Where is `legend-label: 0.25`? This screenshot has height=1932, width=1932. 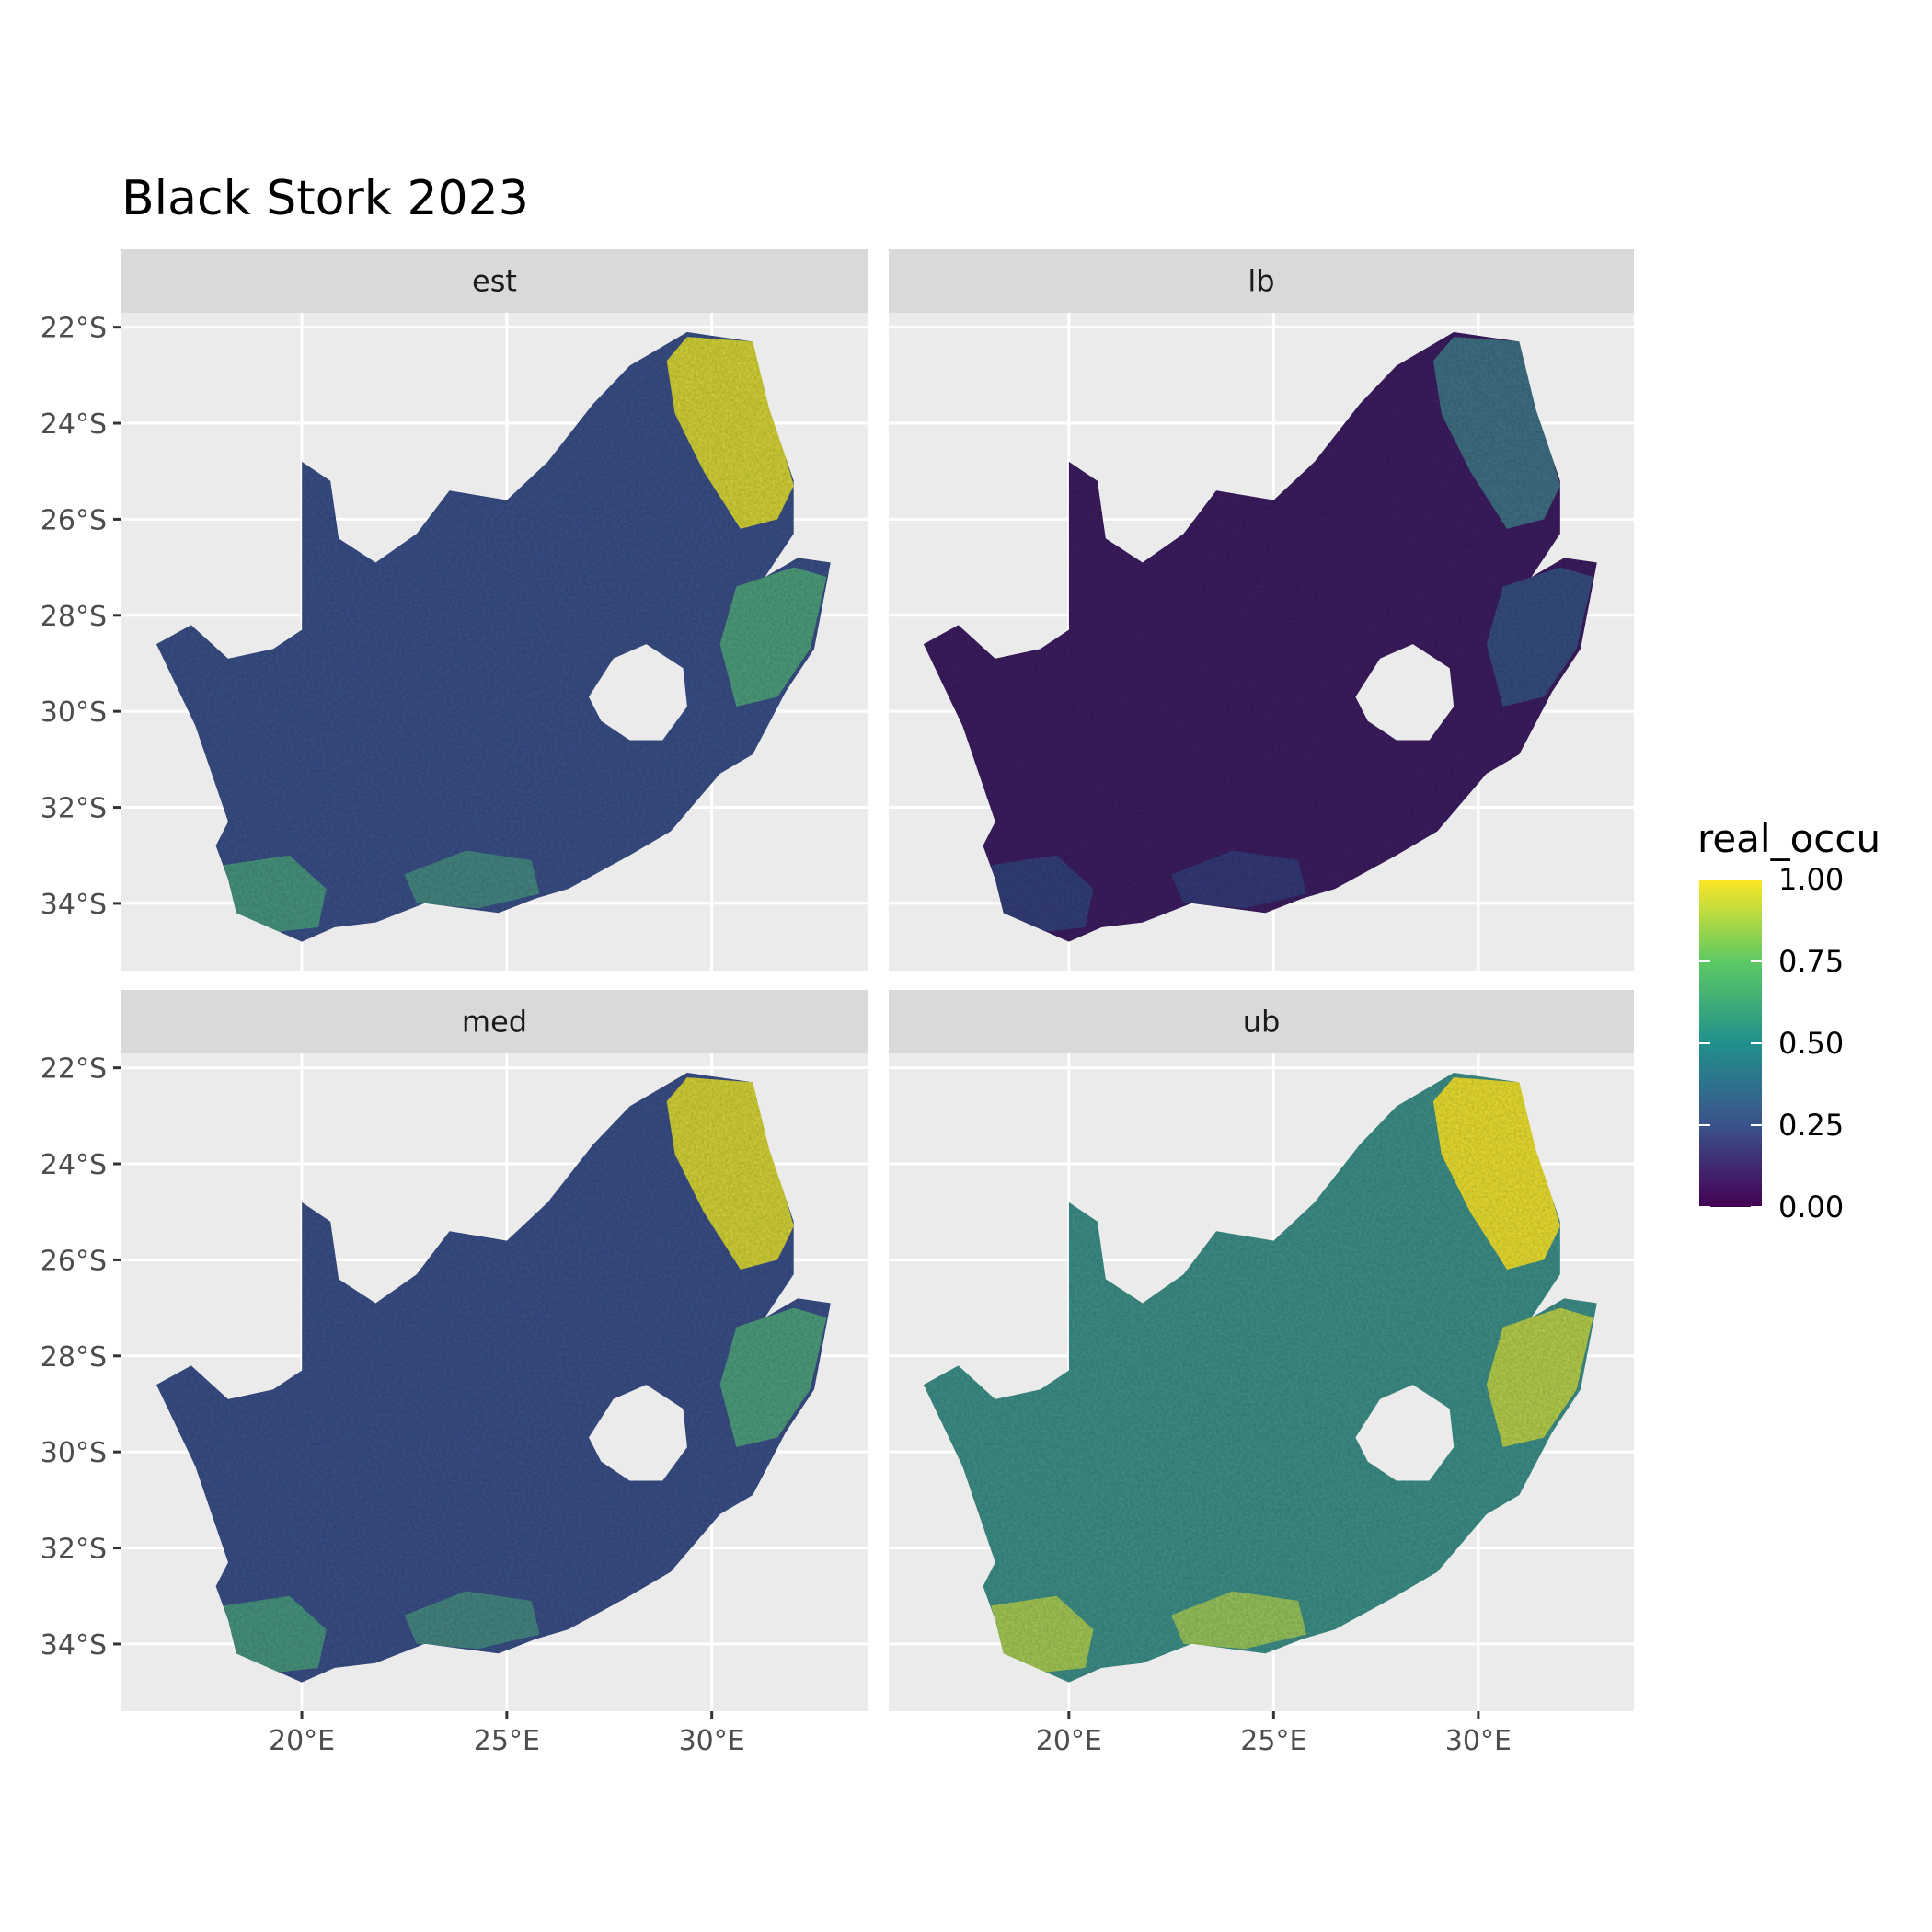 legend-label: 0.25 is located at coordinates (1811, 1125).